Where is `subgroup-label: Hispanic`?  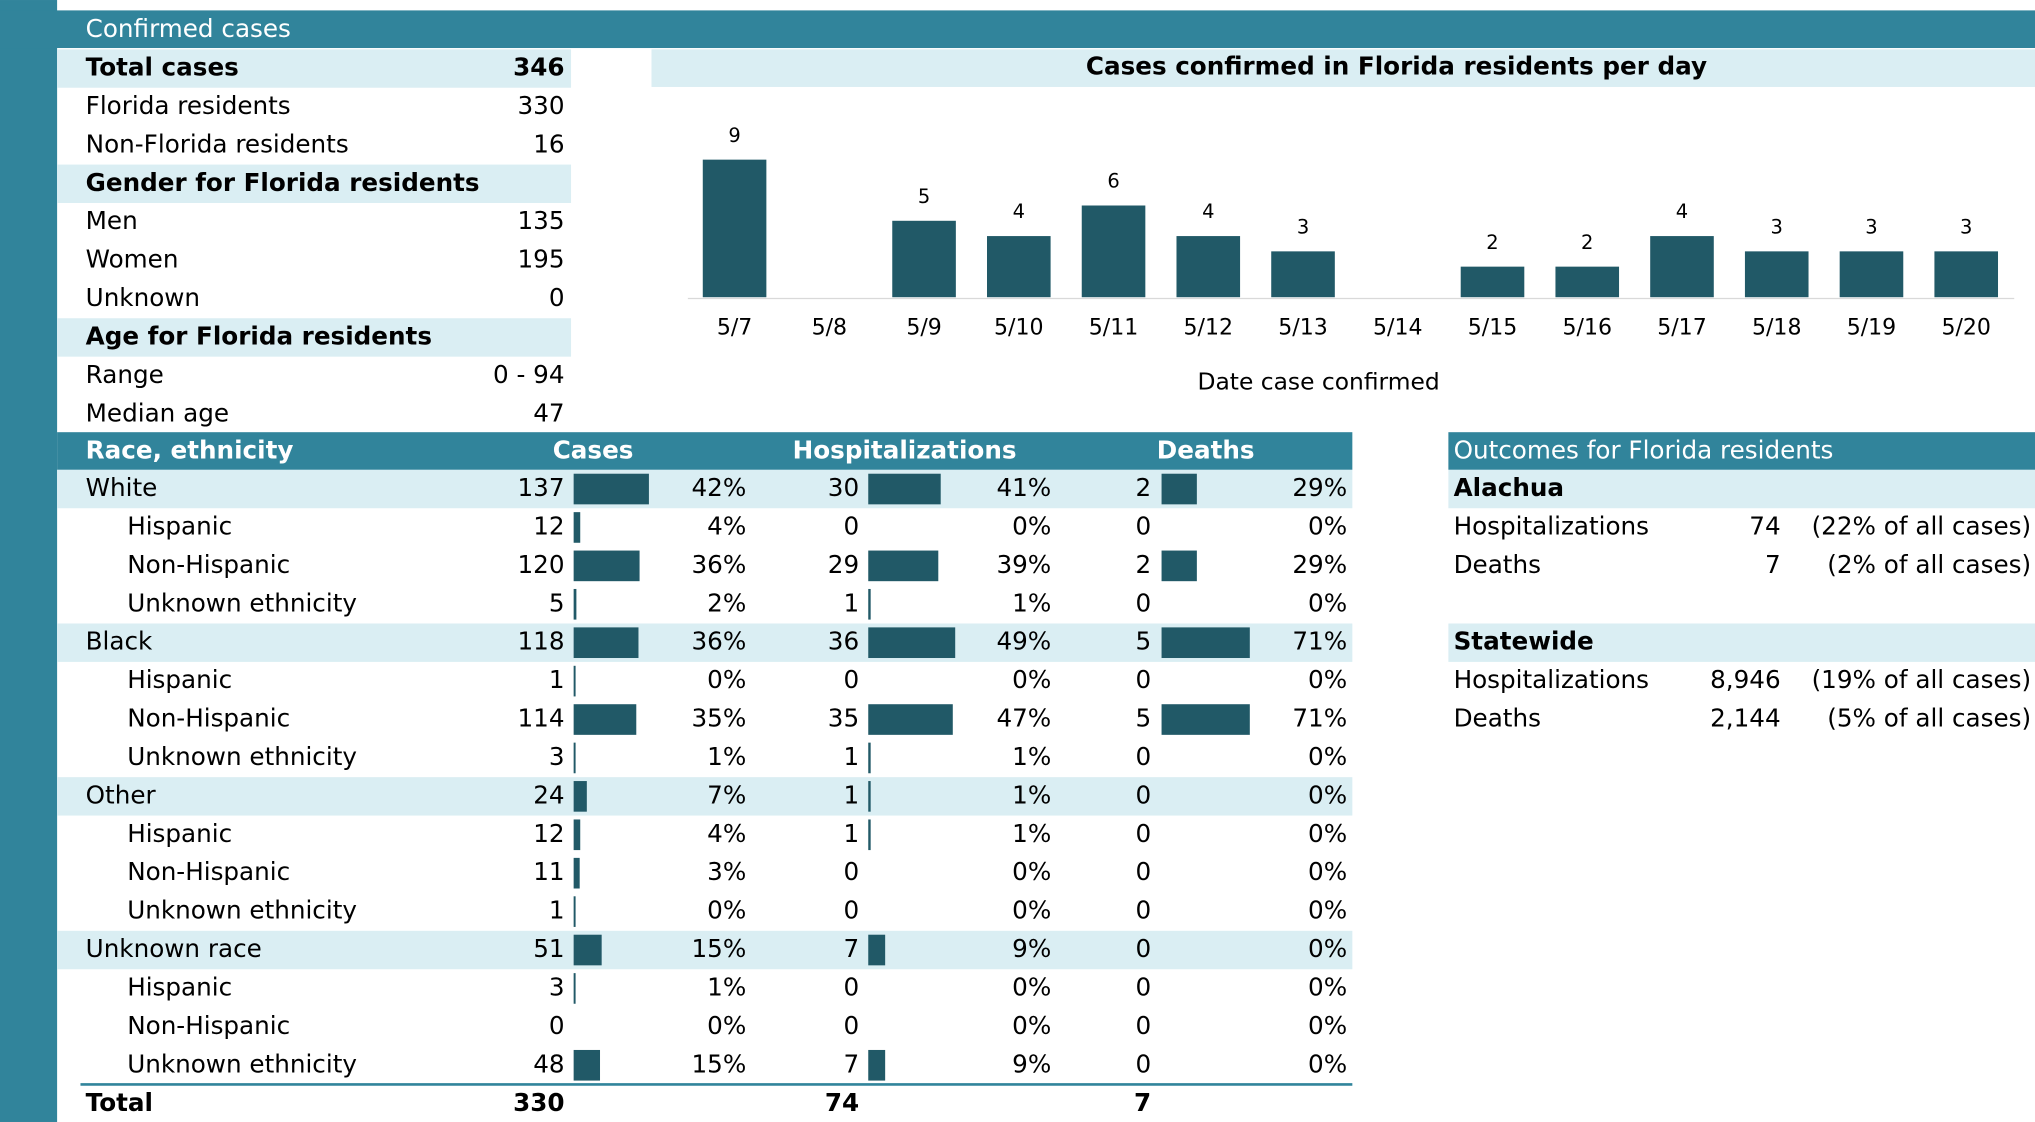 subgroup-label: Hispanic is located at coordinates (179, 679).